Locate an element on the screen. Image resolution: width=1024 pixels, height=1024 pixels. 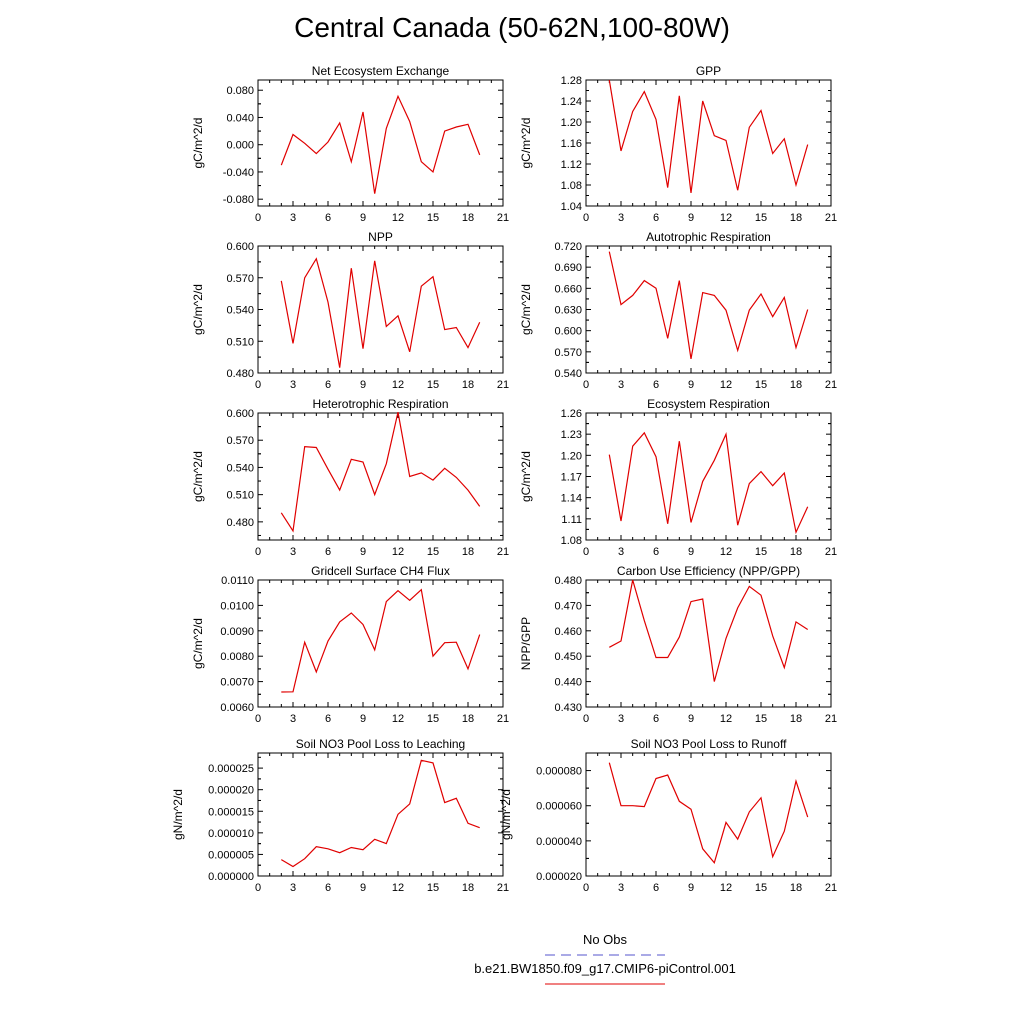
panel-title: Soil NO3 Pool Loss to Runoff is located at coordinates (709, 744).